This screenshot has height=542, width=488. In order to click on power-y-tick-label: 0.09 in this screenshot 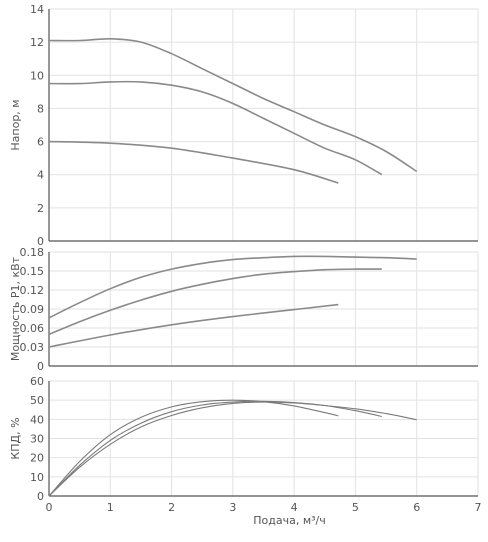, I will do `click(32, 309)`.